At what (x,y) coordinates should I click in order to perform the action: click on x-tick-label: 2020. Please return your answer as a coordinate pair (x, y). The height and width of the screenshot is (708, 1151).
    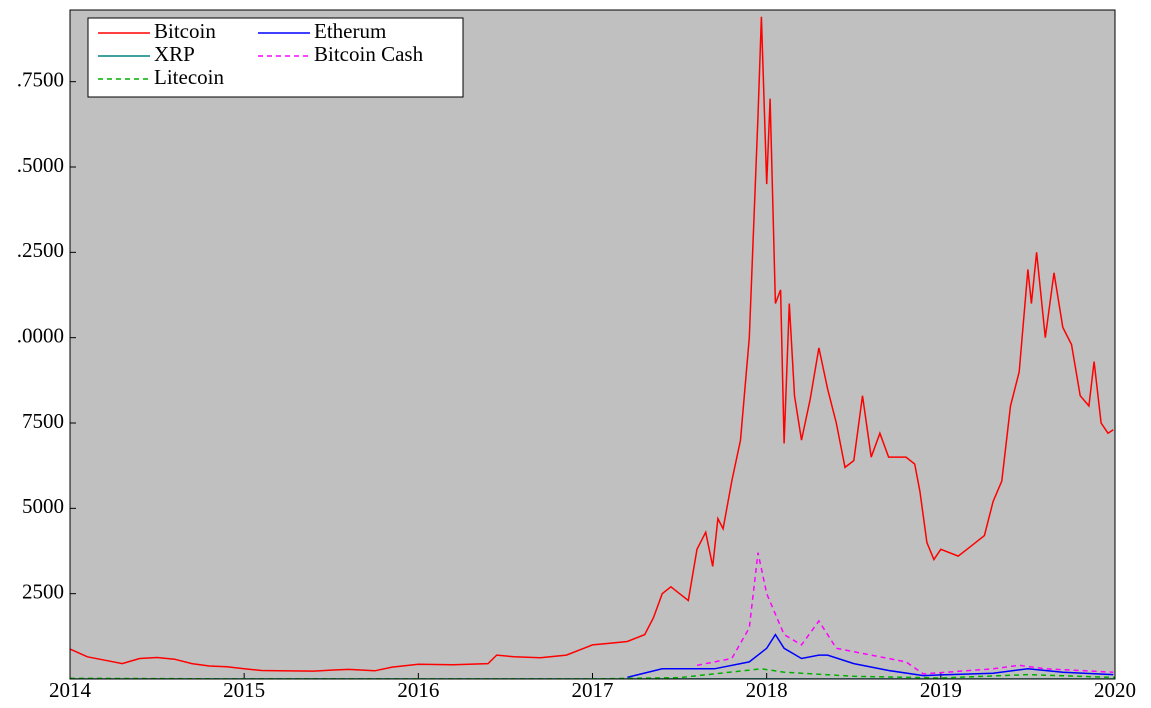
    Looking at the image, I should click on (1115, 690).